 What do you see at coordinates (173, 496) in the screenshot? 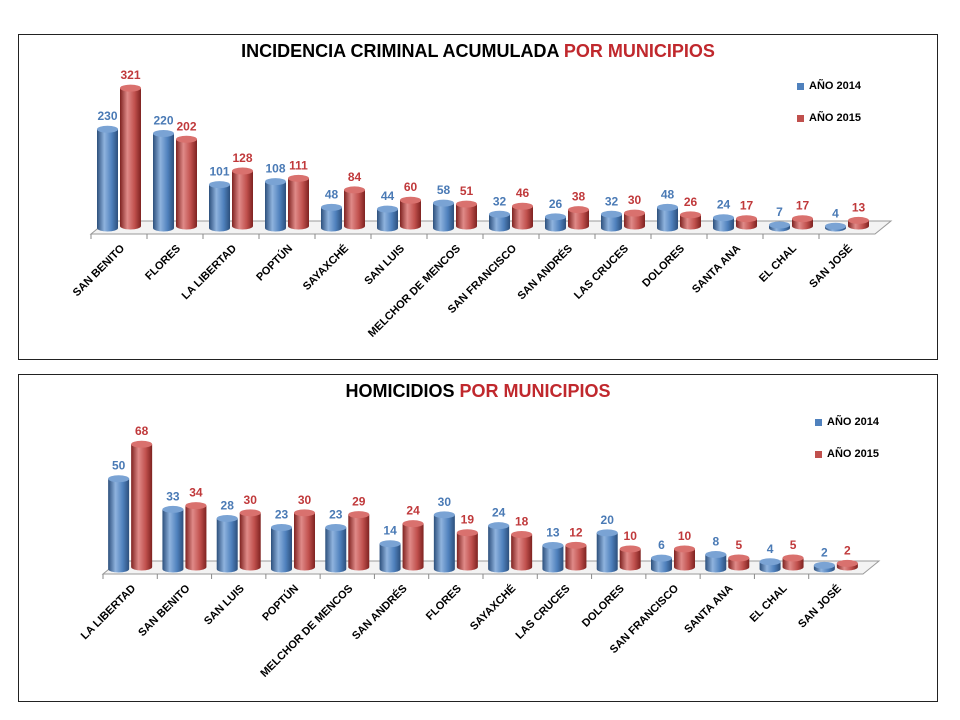
I see `data-label-2014: 33` at bounding box center [173, 496].